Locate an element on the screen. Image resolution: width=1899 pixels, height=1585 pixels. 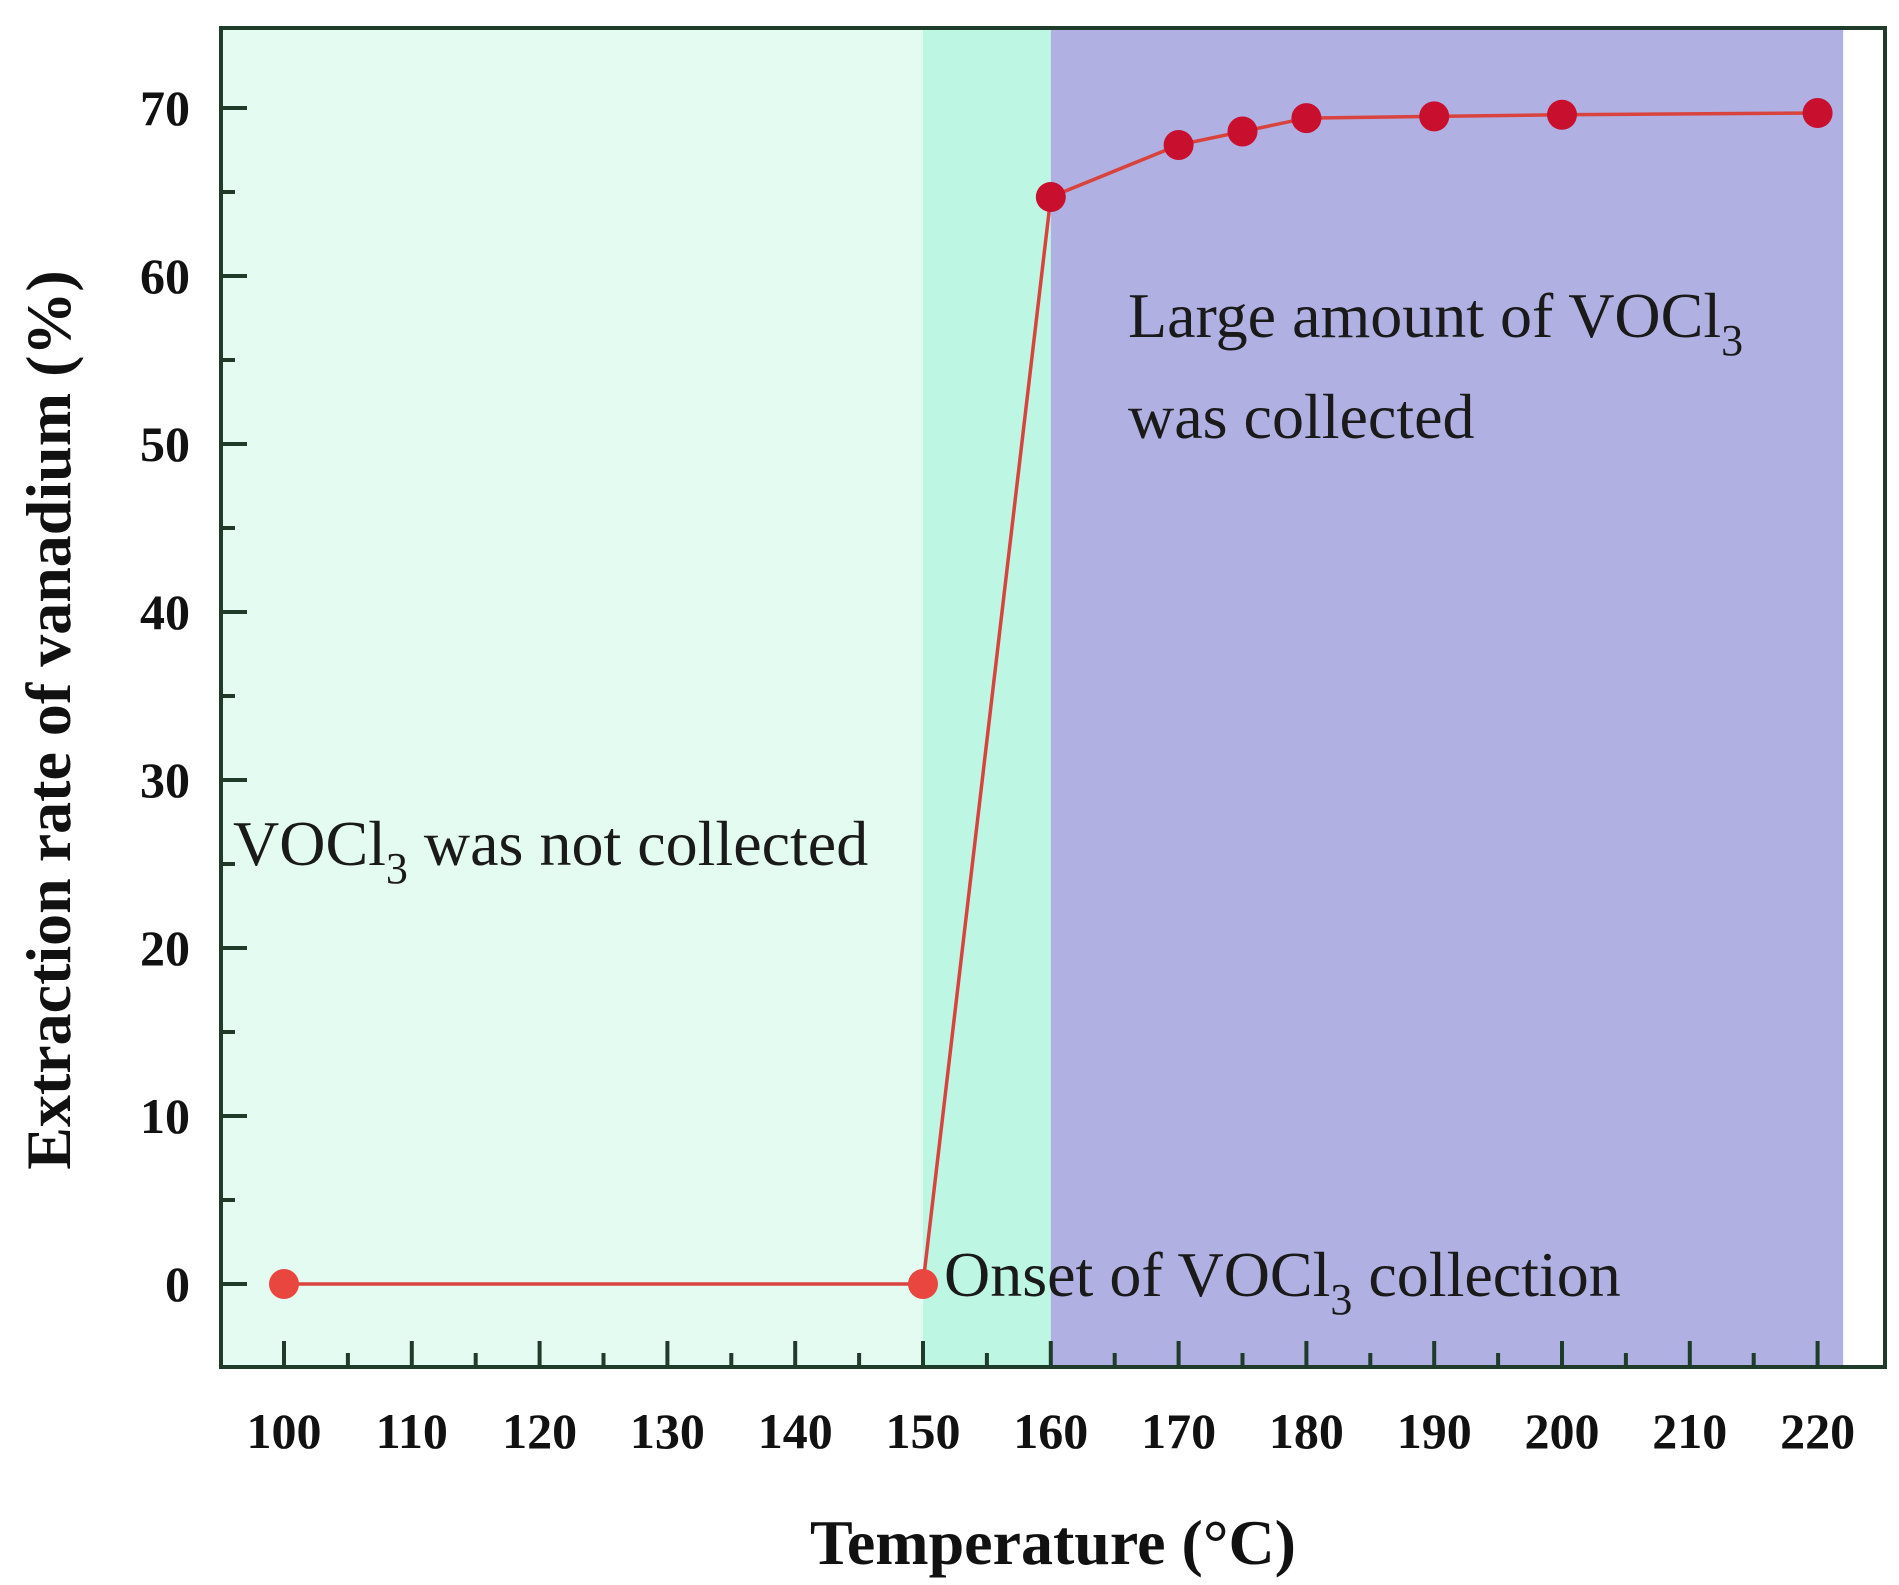
y-tick-label: 70 is located at coordinates (165, 108).